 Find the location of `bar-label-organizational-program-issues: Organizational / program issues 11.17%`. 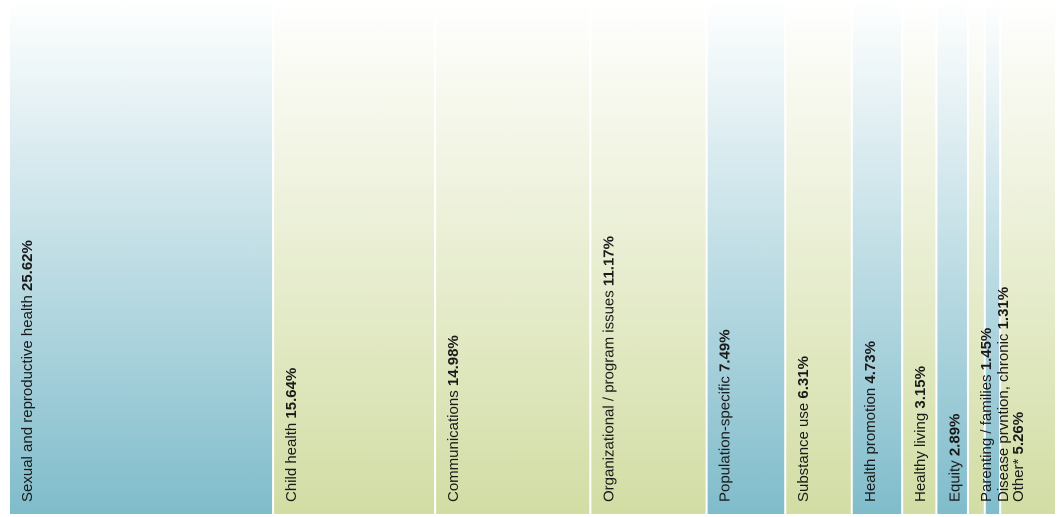

bar-label-organizational-program-issues: Organizational / program issues 11.17% is located at coordinates (608, 369).